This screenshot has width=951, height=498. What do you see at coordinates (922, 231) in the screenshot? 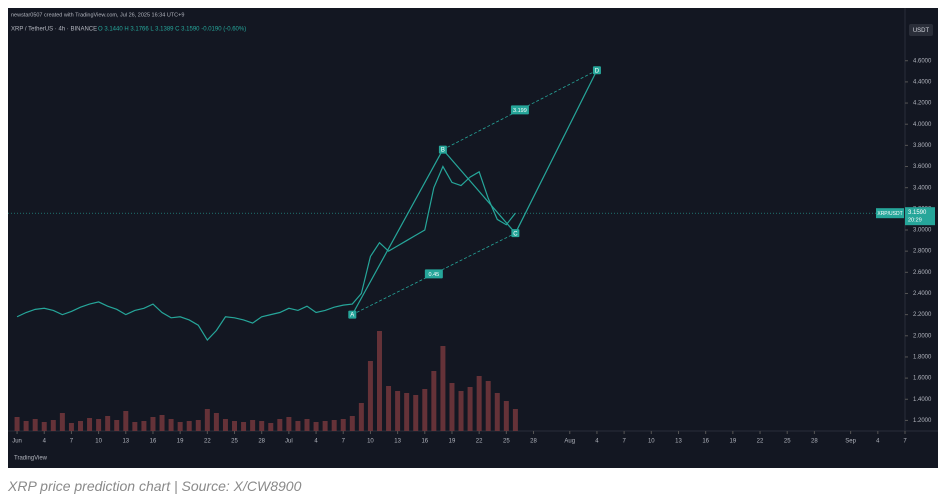
I see `y-tick-label: 3.0000` at bounding box center [922, 231].